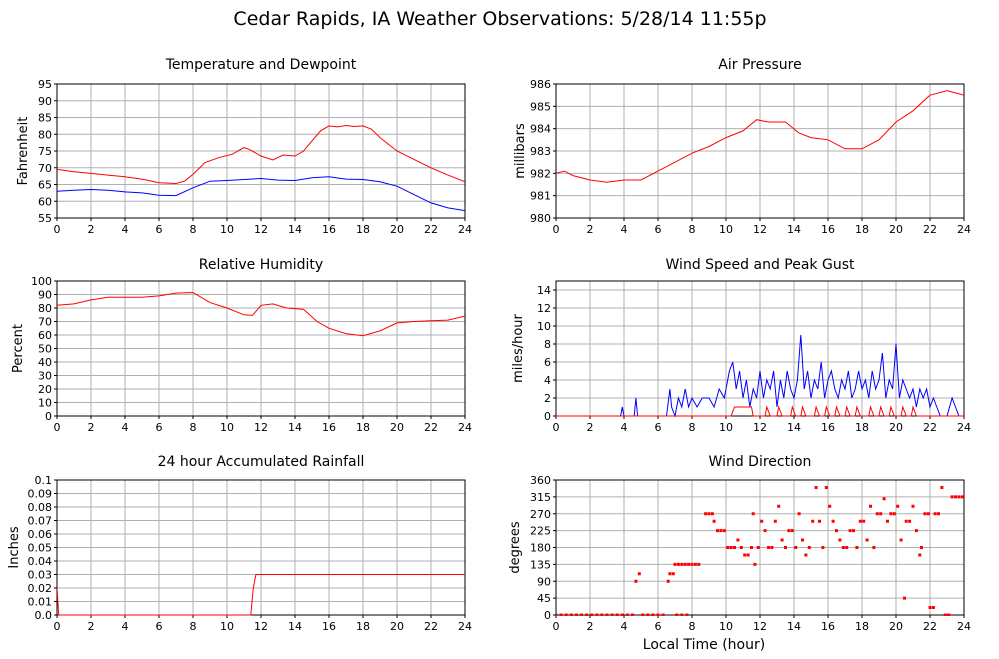 Image resolution: width=999 pixels, height=659 pixels. Describe the element at coordinates (692, 229) in the screenshot. I see `pres-xtick-label-4: 8` at that location.